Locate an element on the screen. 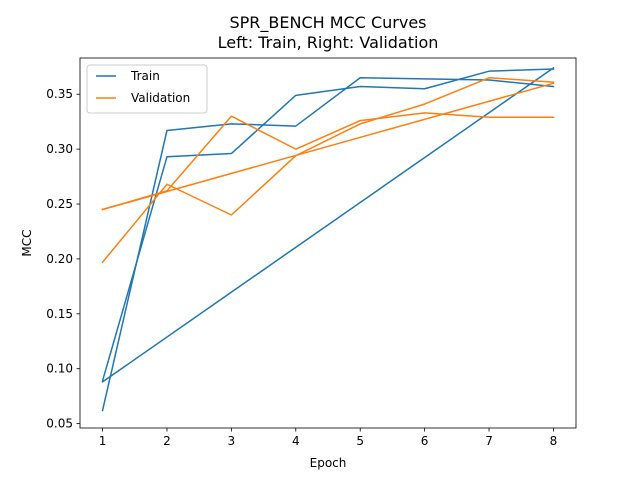 This screenshot has width=640, height=480. y-tick-label: 0.20 is located at coordinates (59, 259).